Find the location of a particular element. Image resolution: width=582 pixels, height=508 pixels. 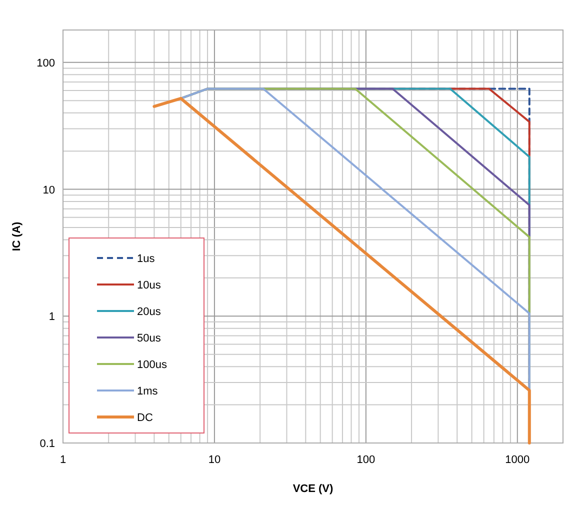

y-tick-label: 100 is located at coordinates (45, 63).